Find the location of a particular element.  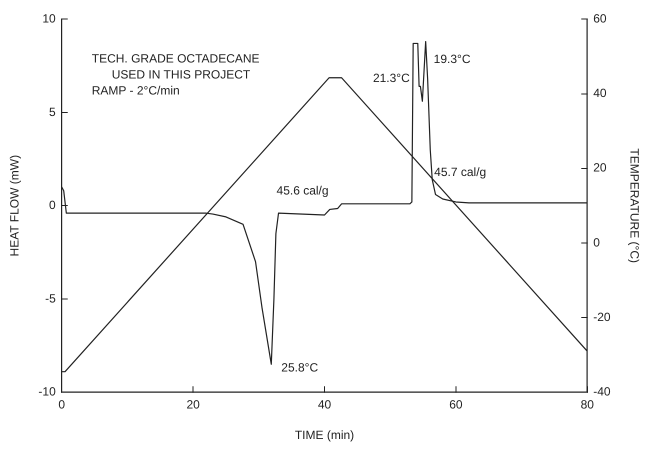

annotation: 19.3°C is located at coordinates (452, 59).